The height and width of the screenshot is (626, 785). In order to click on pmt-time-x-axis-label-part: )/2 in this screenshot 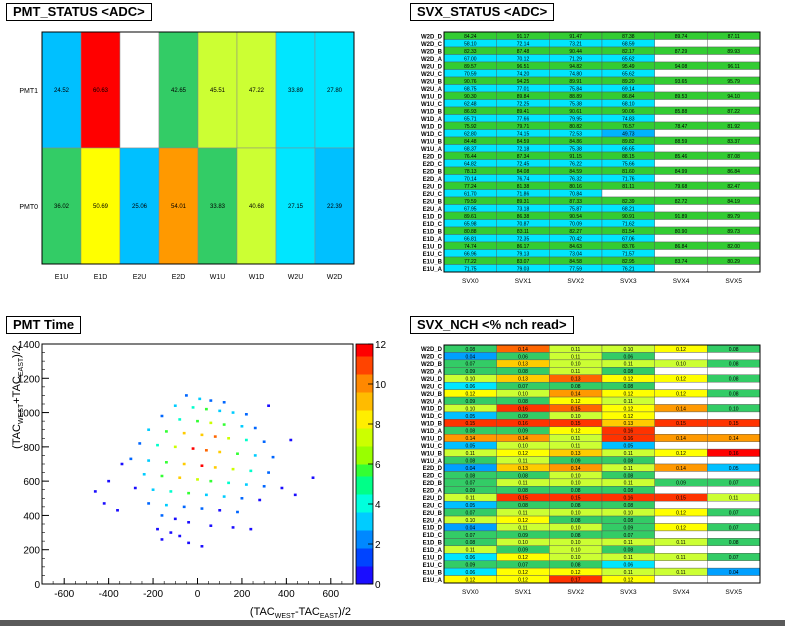, I will do `click(344, 612)`.